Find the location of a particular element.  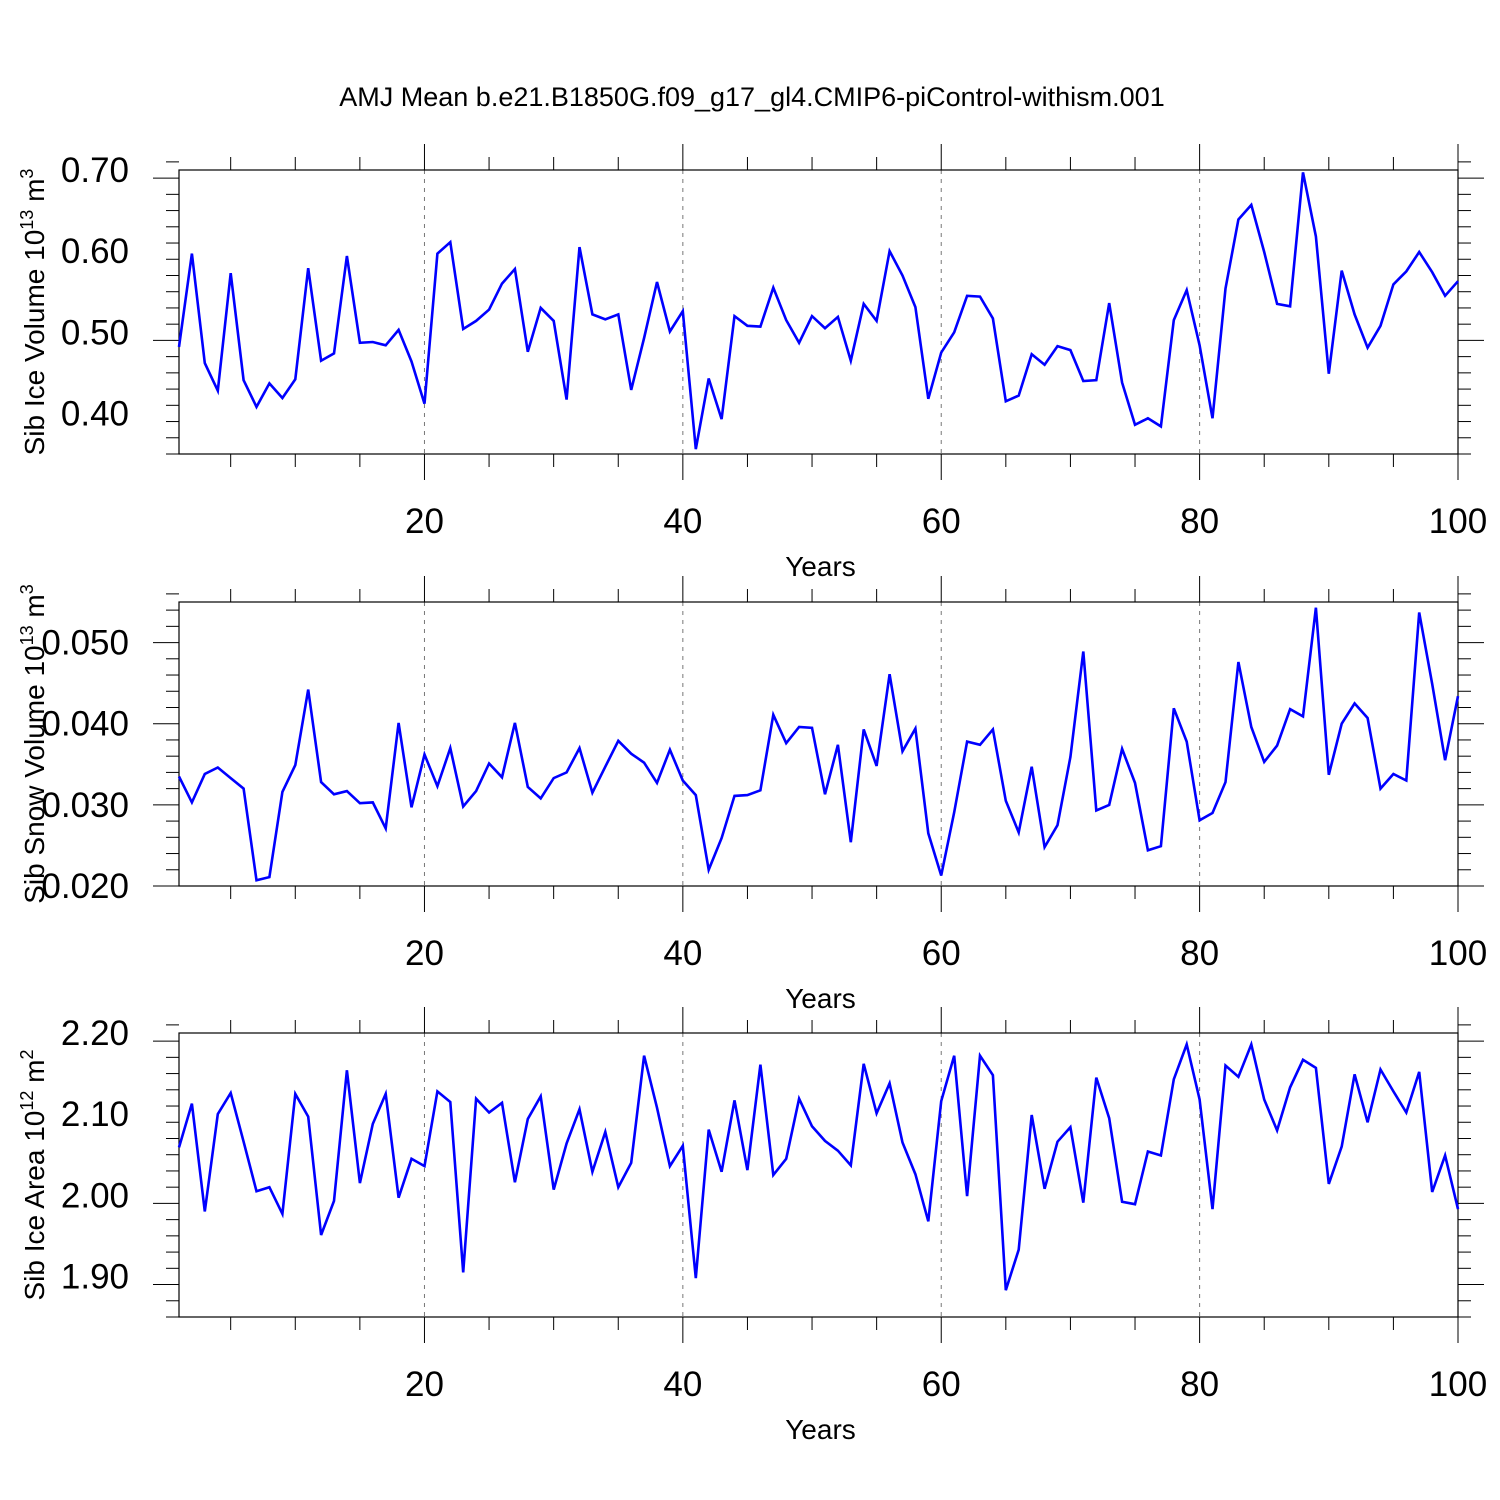

y-tick-label: 1.90 is located at coordinates (95, 1276).